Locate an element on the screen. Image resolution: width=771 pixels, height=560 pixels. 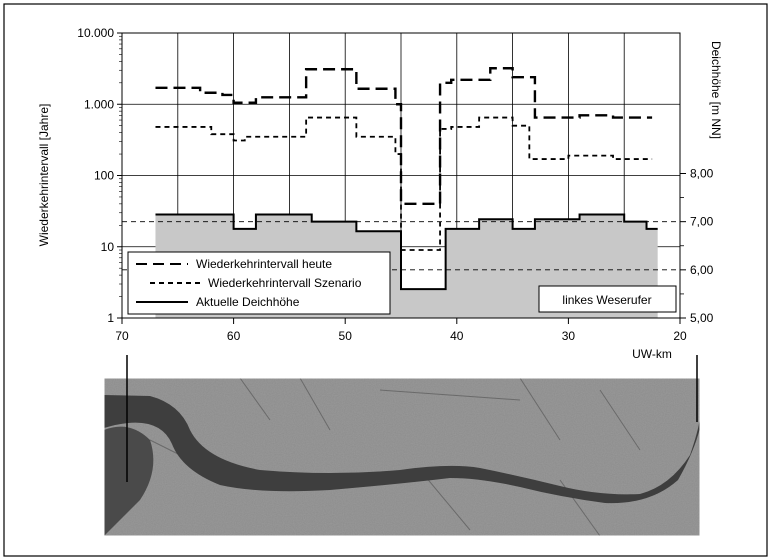
x-axis-label: UW-km is located at coordinates (652, 354).